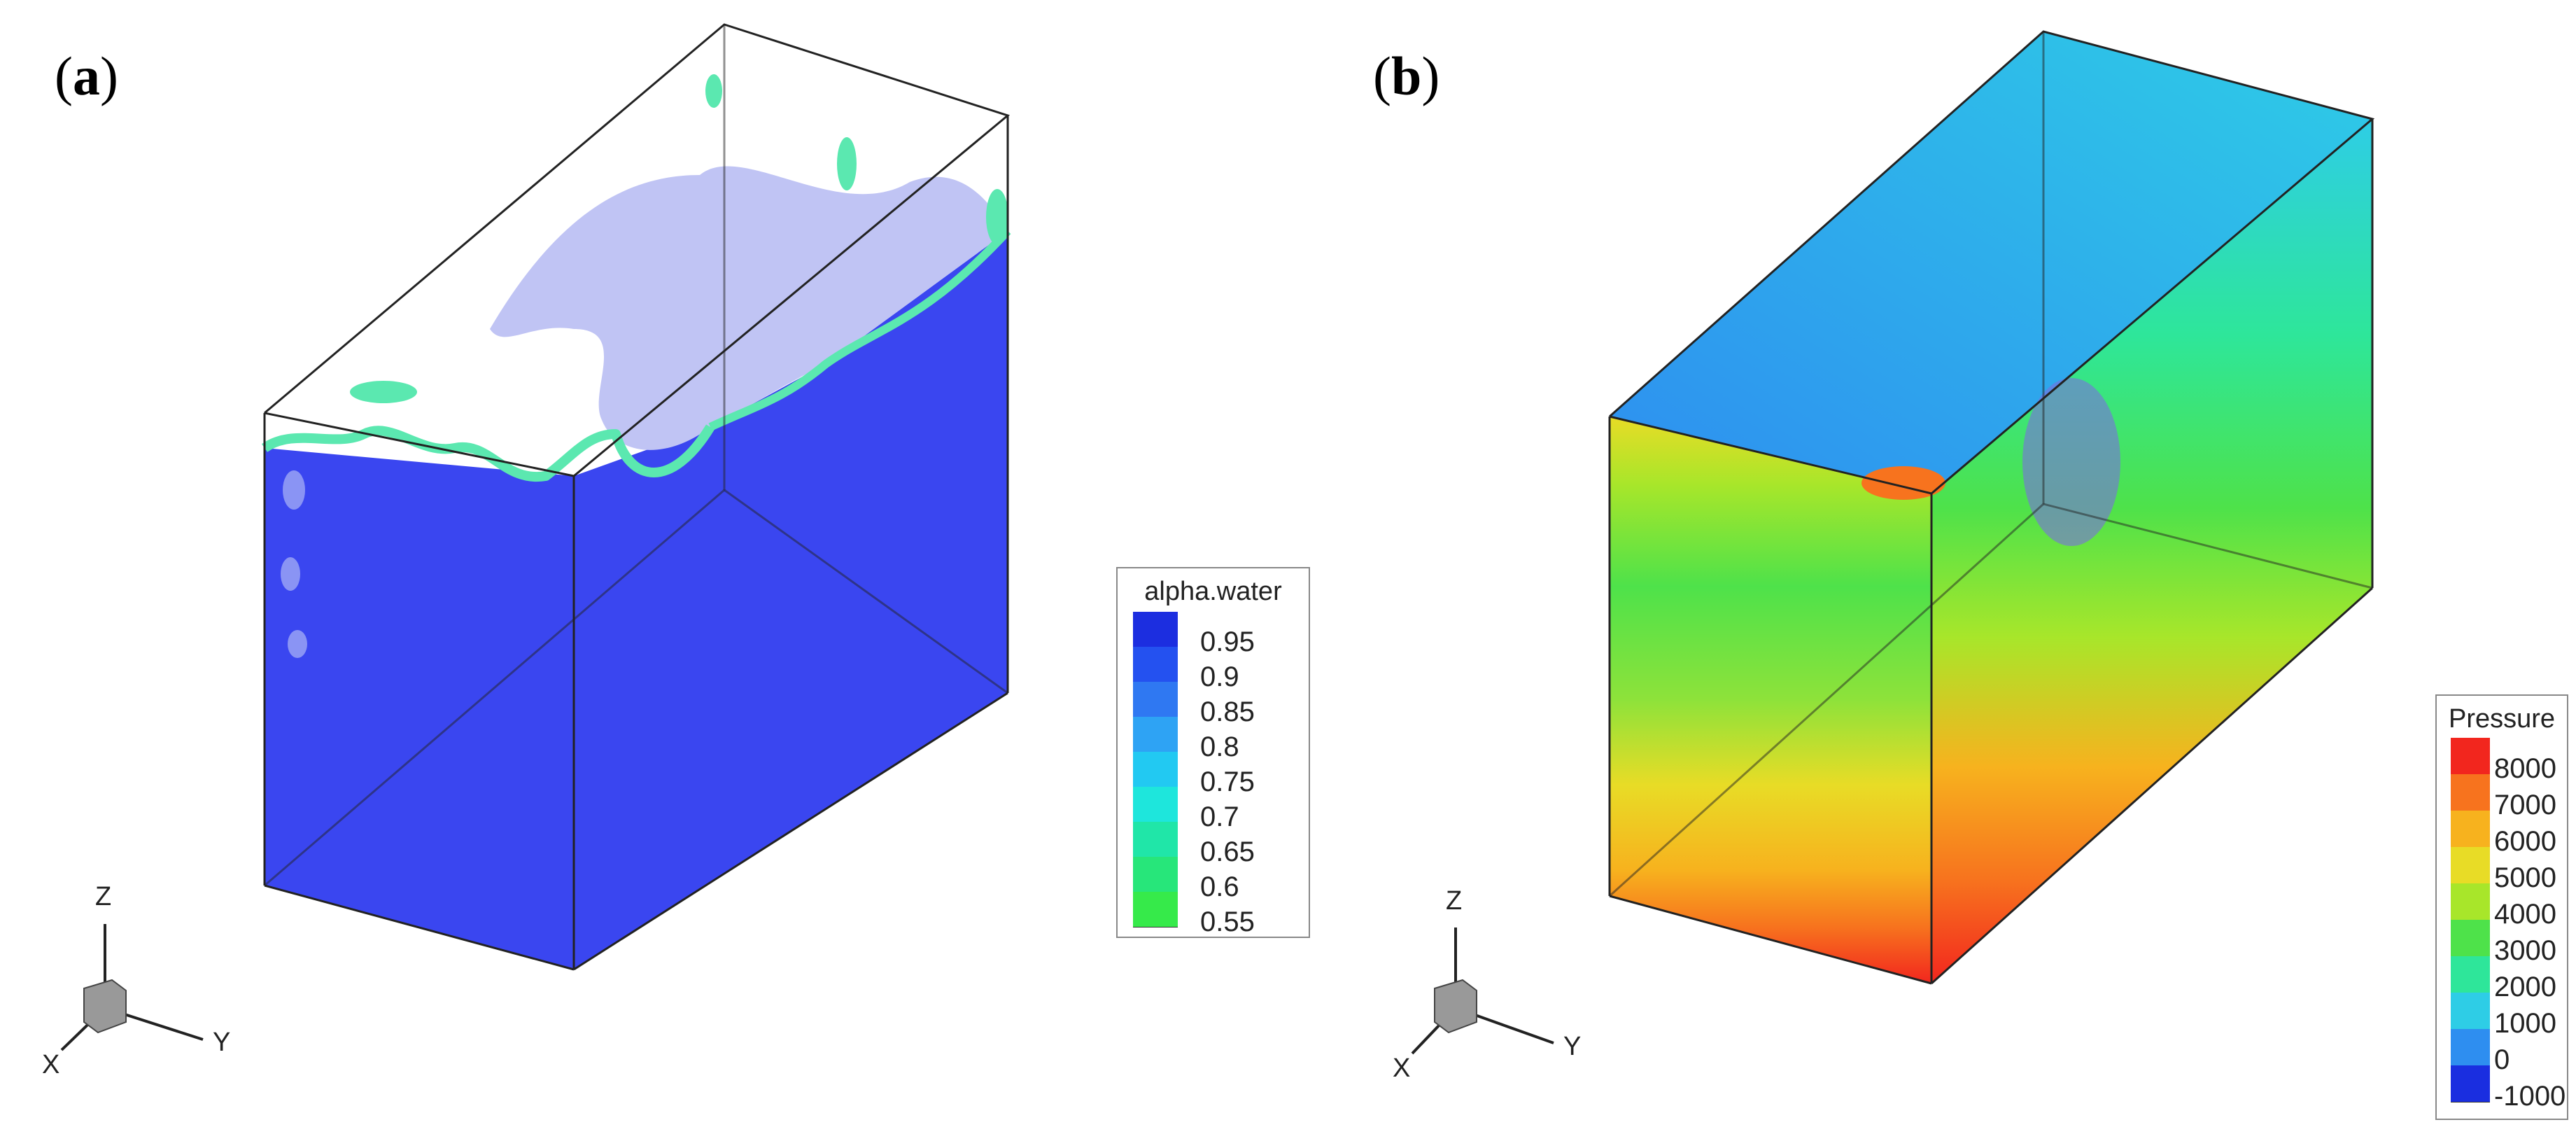  What do you see at coordinates (1227, 711) in the screenshot?
I see `legend-entry-label: 0.85` at bounding box center [1227, 711].